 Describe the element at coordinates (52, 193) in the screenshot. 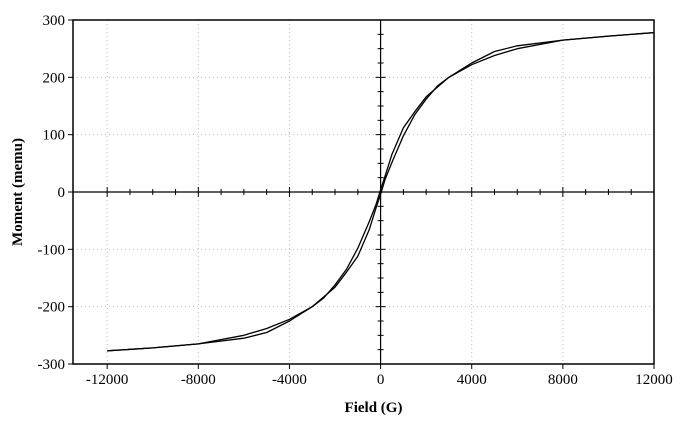

I see `y-tick-labels: -300 -200 -100 0 100 200 300` at that location.